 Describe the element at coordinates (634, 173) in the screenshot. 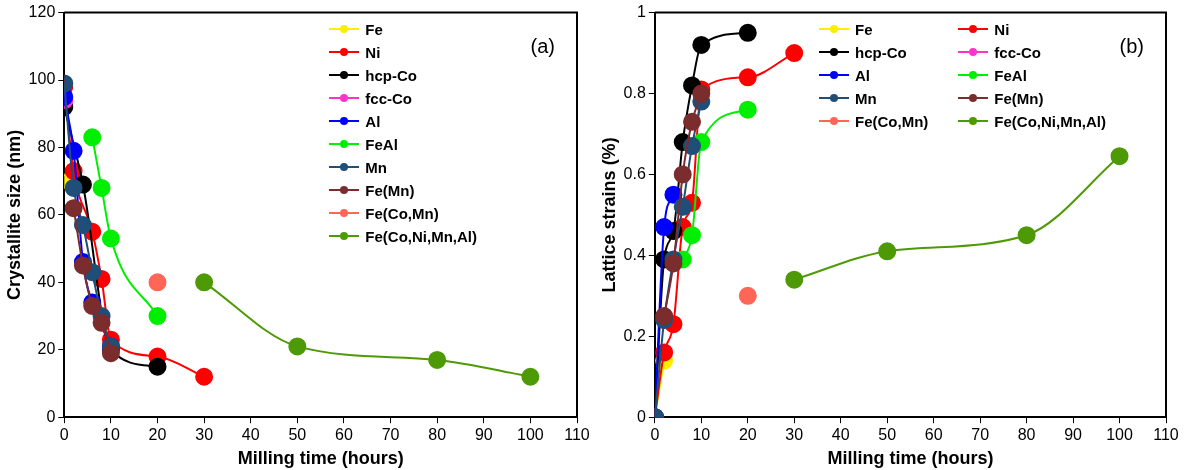

I see `y-tick-label: 0.6` at that location.